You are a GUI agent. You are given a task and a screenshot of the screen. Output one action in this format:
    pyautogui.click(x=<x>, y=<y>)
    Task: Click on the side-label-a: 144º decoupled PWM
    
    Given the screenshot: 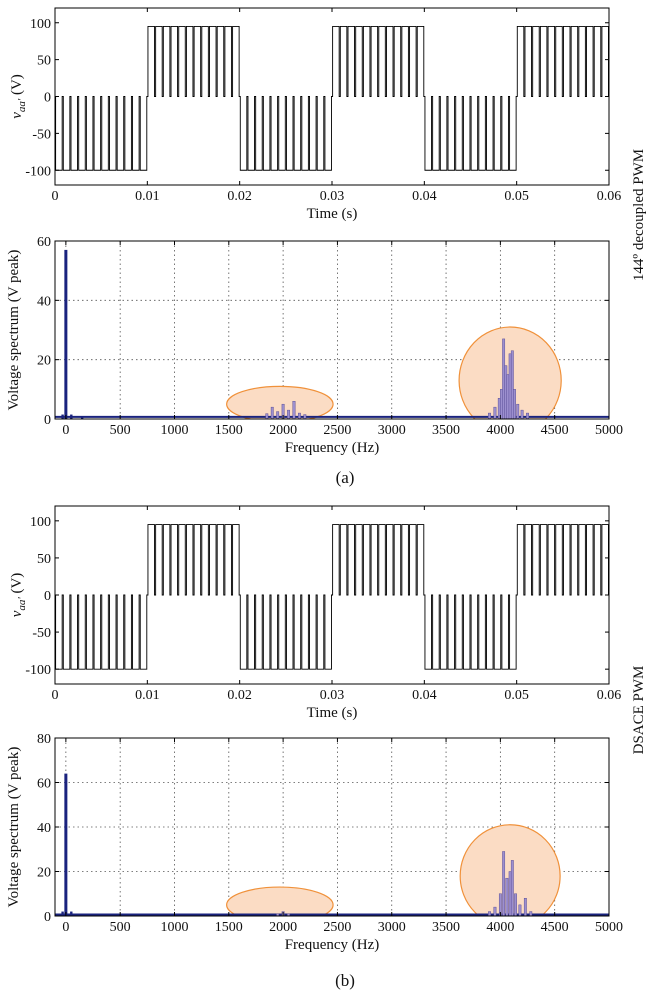 What is the action you would take?
    pyautogui.click(x=639, y=215)
    